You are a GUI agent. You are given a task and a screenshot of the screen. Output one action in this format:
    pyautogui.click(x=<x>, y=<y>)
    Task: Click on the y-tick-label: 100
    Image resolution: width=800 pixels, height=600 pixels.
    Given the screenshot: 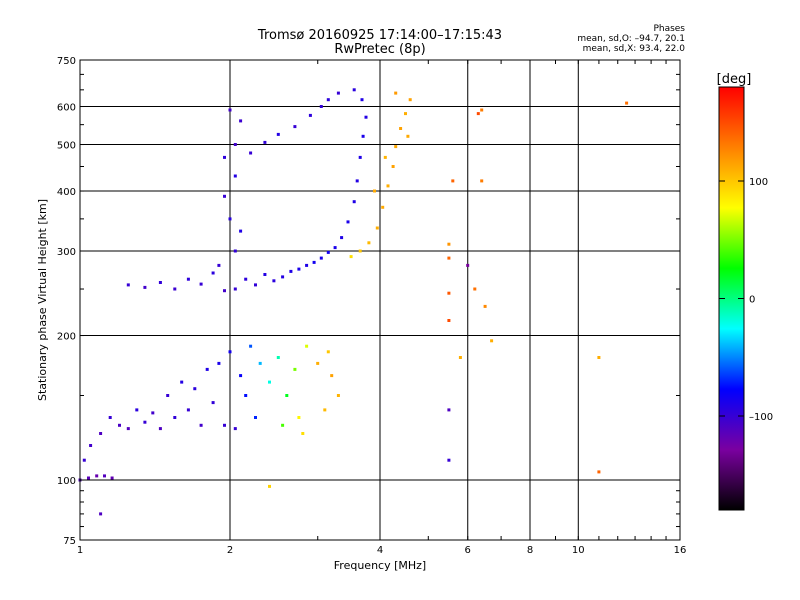 What is the action you would take?
    pyautogui.click(x=66, y=481)
    